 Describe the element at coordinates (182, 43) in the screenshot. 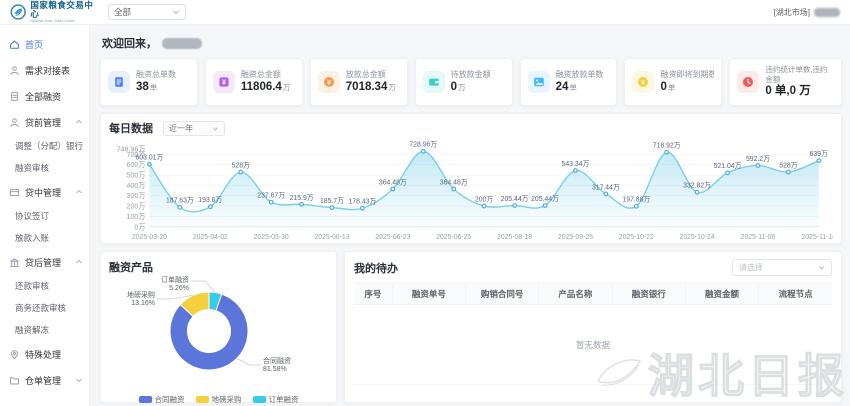

I see `welcome-user-redacted` at that location.